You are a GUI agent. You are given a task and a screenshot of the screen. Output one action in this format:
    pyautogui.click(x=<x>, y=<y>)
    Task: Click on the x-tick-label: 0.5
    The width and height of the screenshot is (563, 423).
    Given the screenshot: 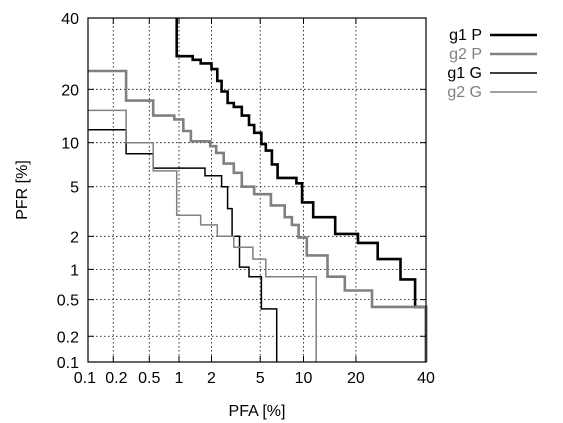 What is the action you would take?
    pyautogui.click(x=149, y=378)
    